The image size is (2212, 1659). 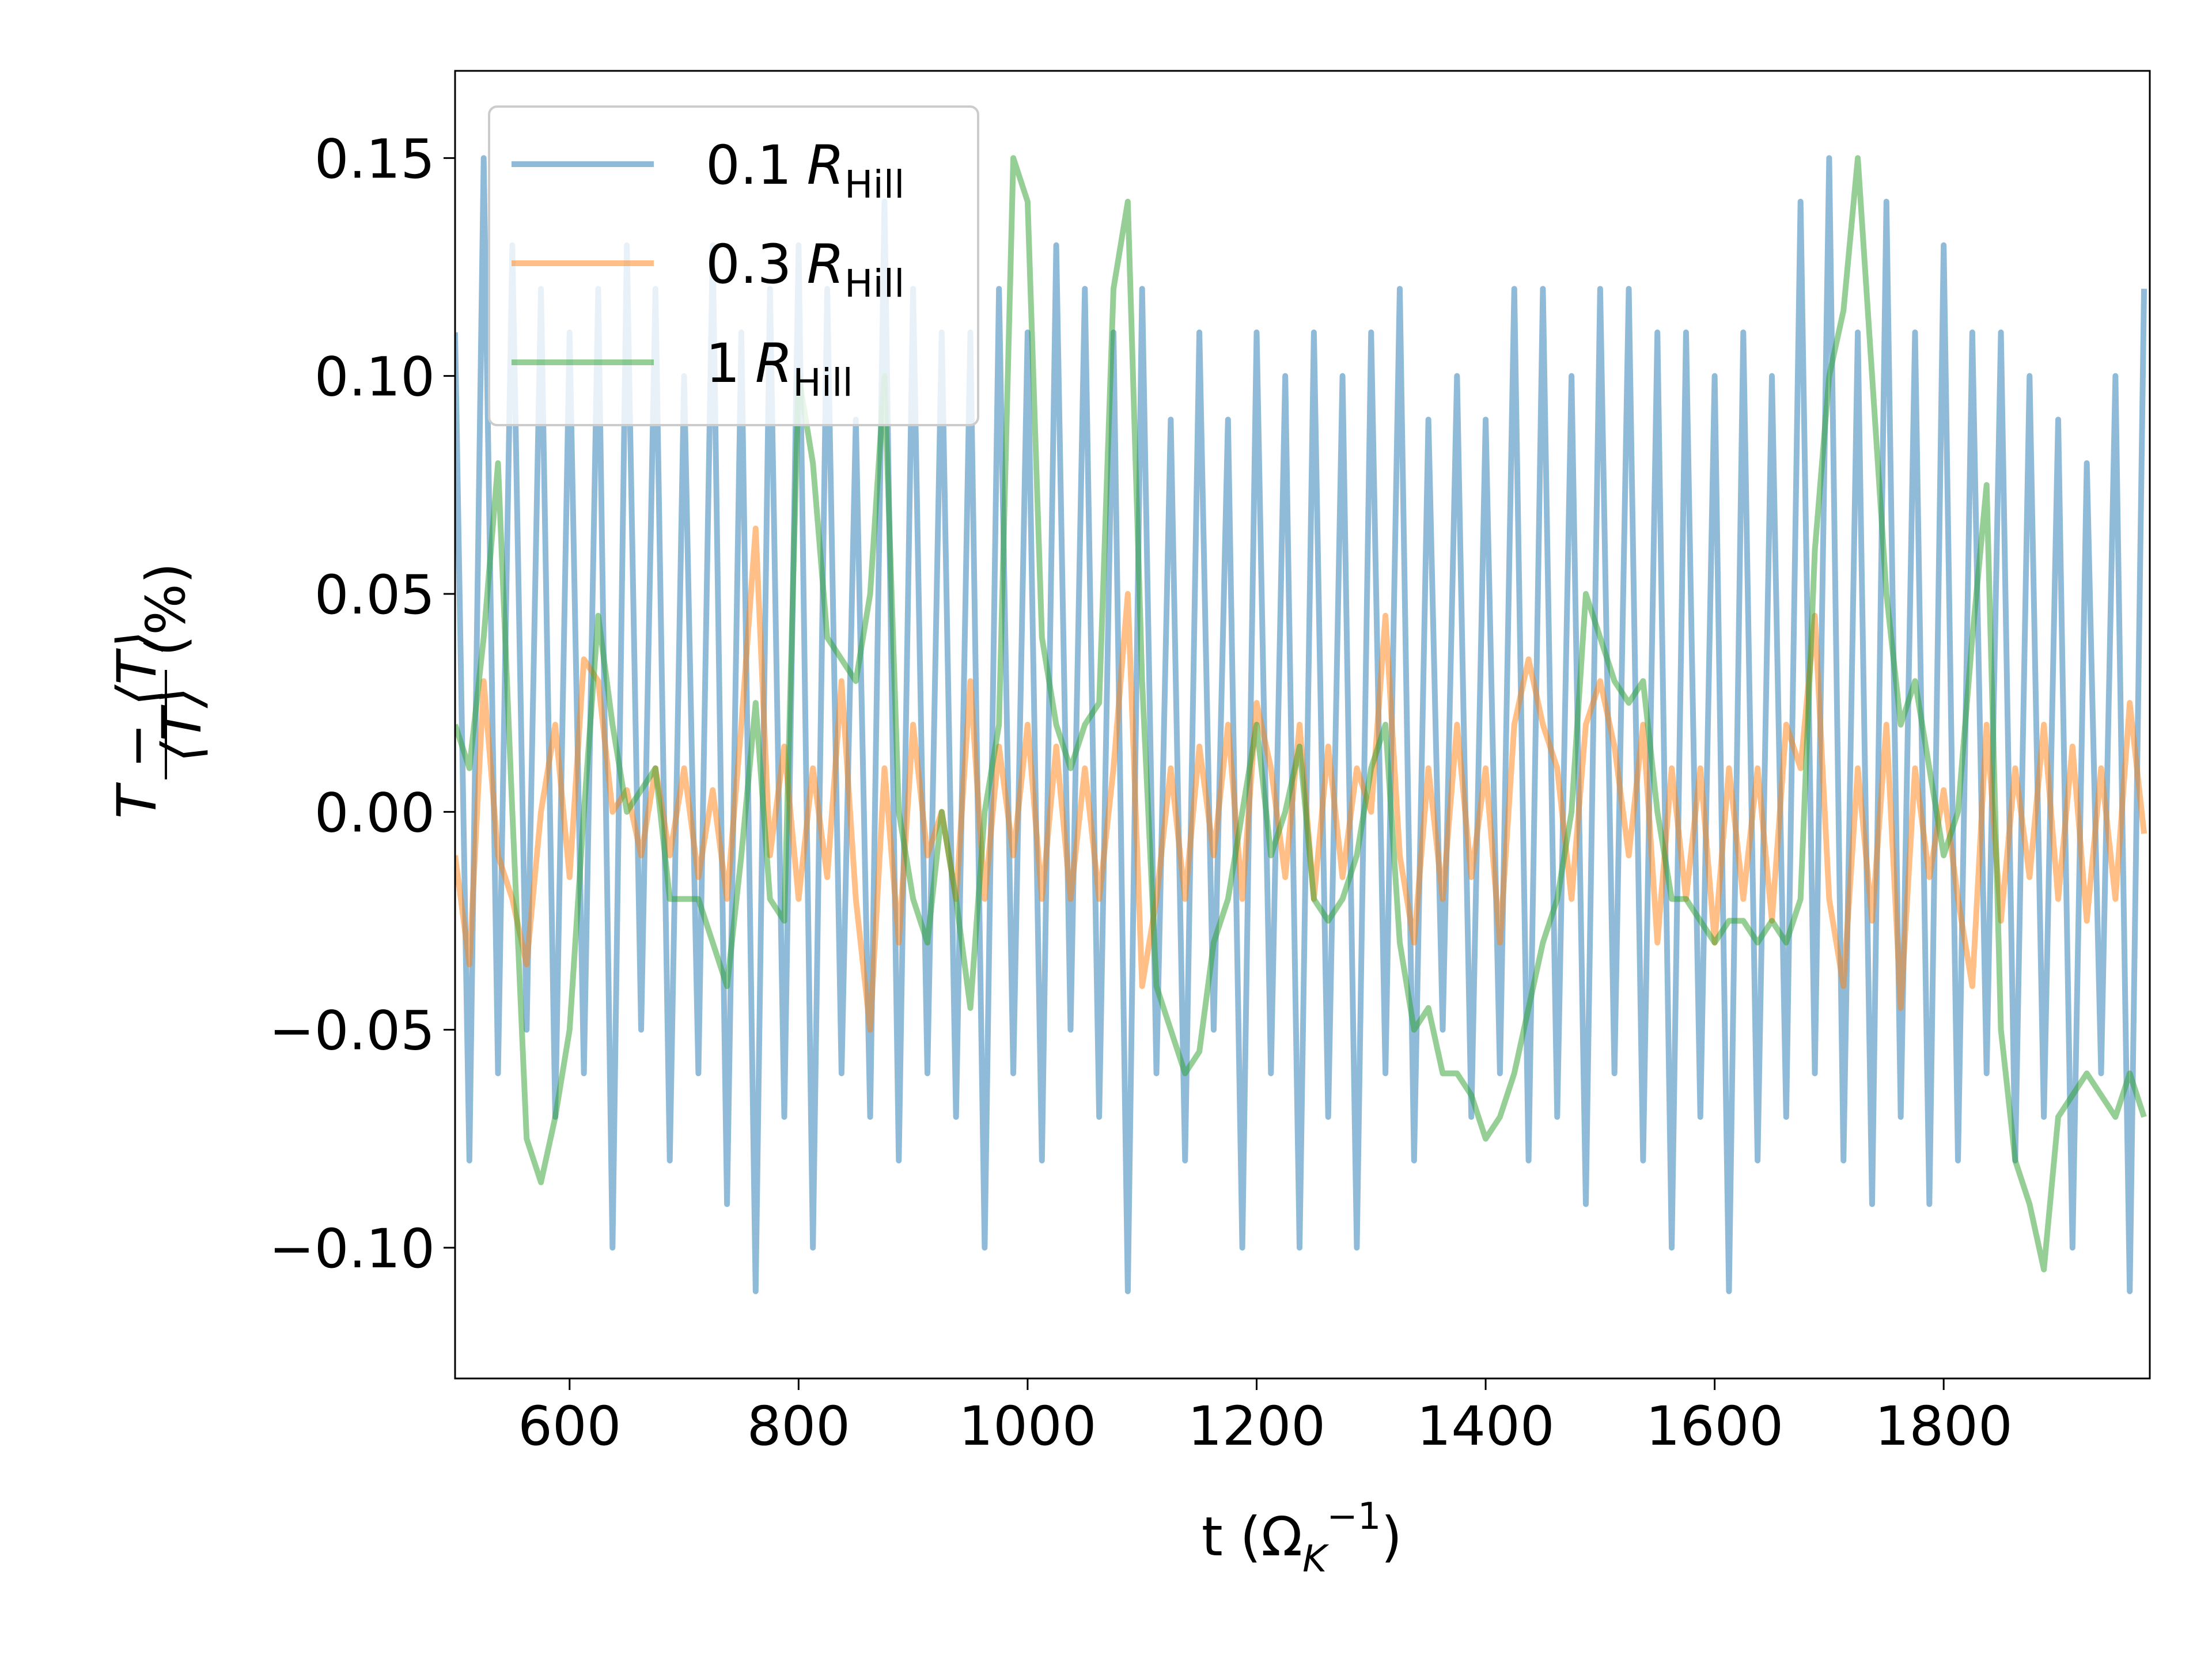 I want to click on legend-label: 1 RHill, so click(x=779, y=368).